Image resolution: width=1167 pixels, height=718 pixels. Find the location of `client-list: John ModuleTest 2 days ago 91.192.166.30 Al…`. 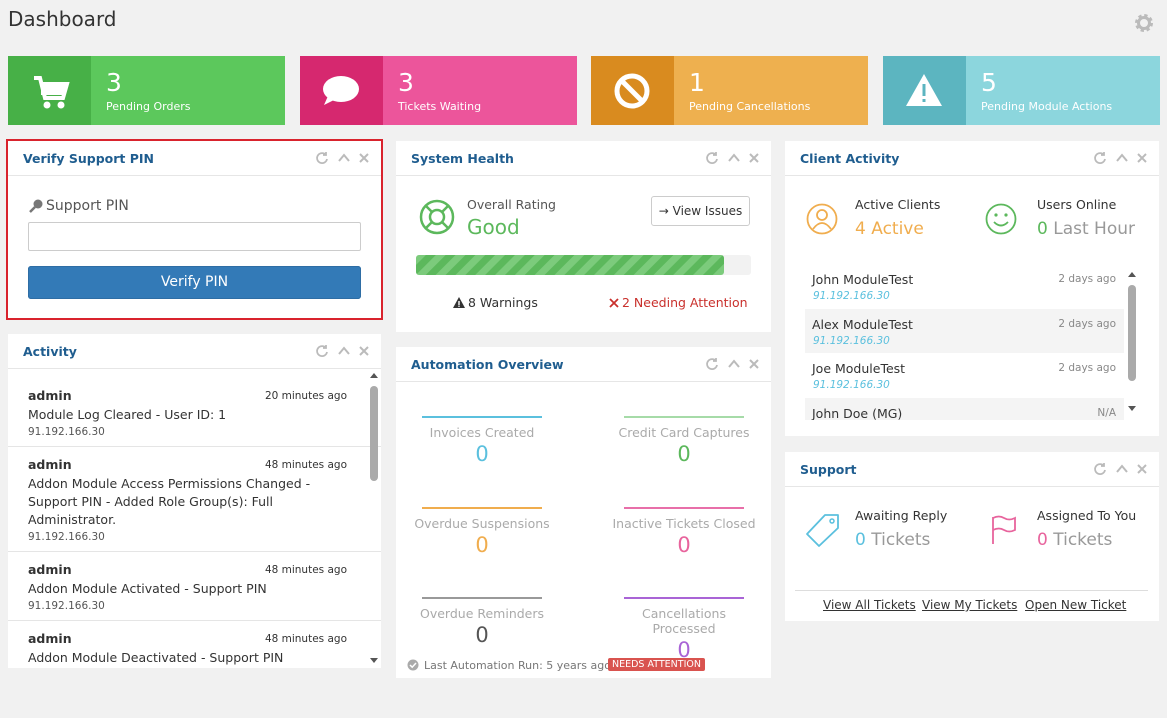

client-list: John ModuleTest 2 days ago 91.192.166.30 Al… is located at coordinates (965, 342).